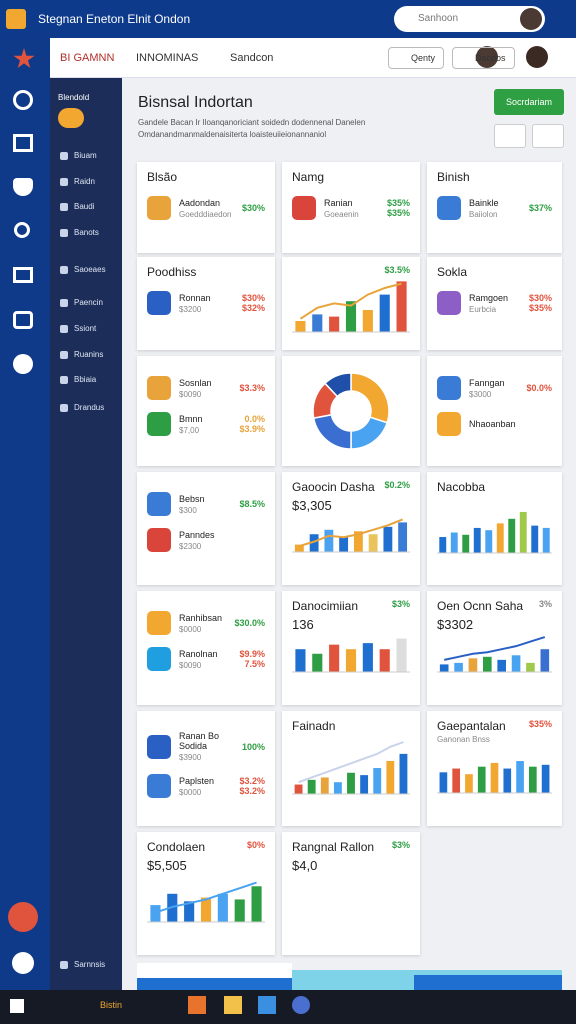 The image size is (576, 1024). I want to click on taskbar-label: Bistin, so click(111, 1005).